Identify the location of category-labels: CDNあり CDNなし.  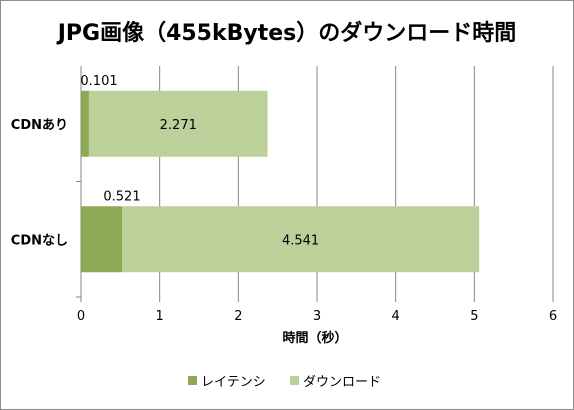
(39, 183).